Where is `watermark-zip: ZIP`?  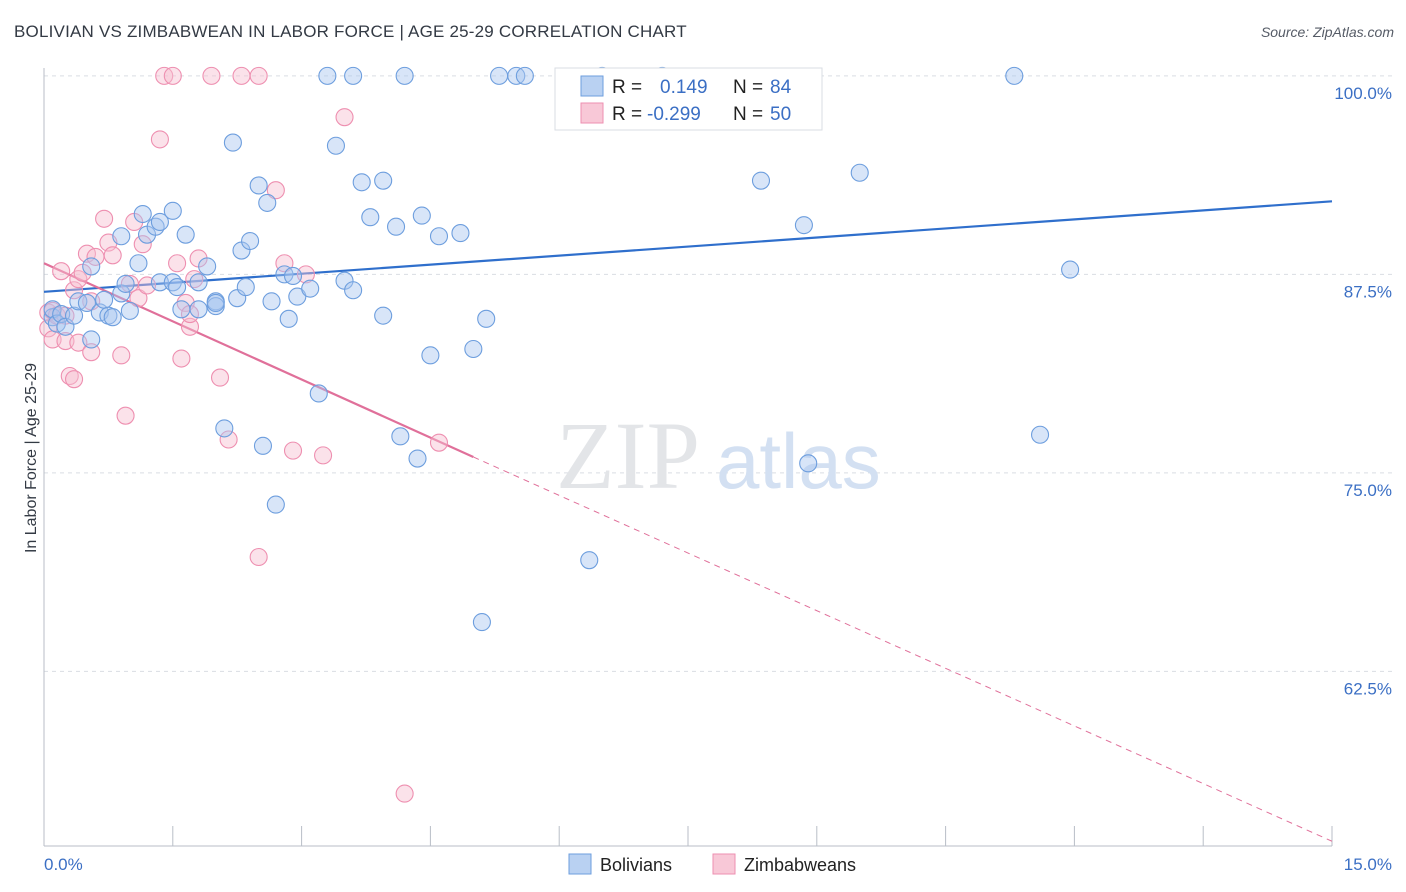
watermark-zip: ZIP is located at coordinates (628, 455).